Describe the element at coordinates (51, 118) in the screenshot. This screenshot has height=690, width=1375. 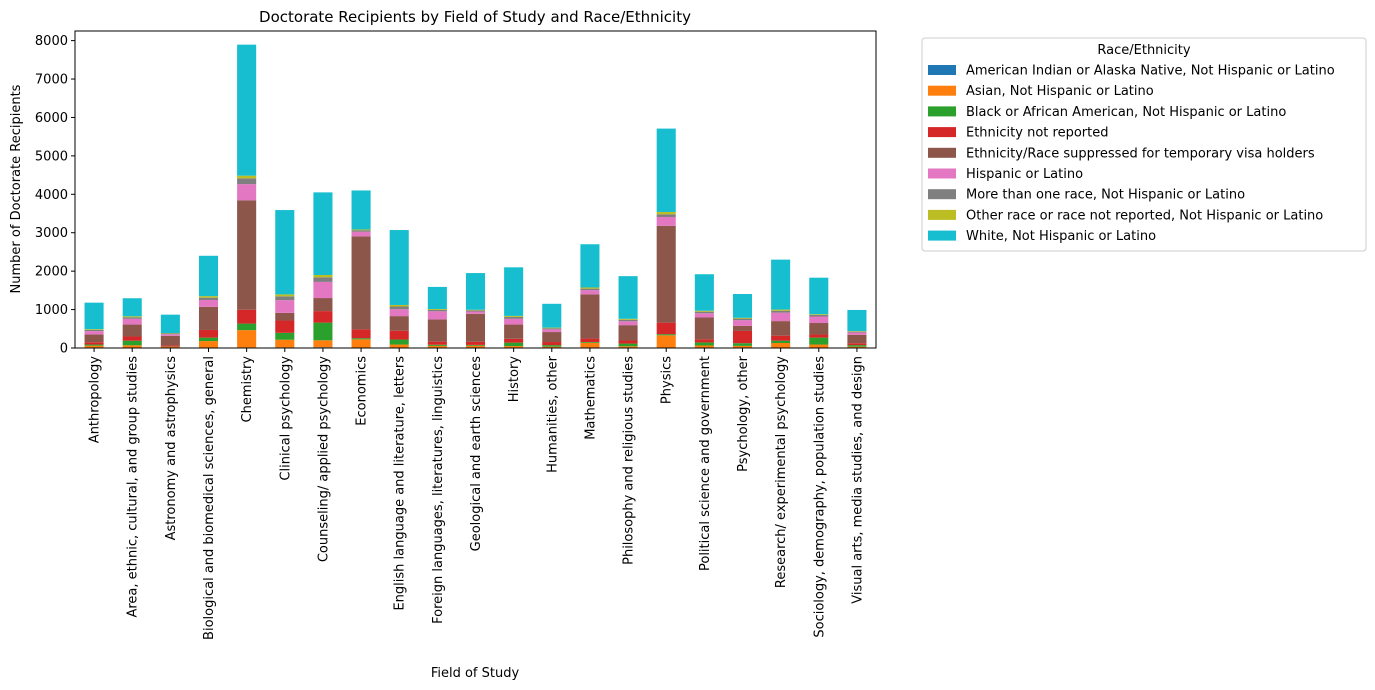
I see `y-tick-label: 6000` at that location.